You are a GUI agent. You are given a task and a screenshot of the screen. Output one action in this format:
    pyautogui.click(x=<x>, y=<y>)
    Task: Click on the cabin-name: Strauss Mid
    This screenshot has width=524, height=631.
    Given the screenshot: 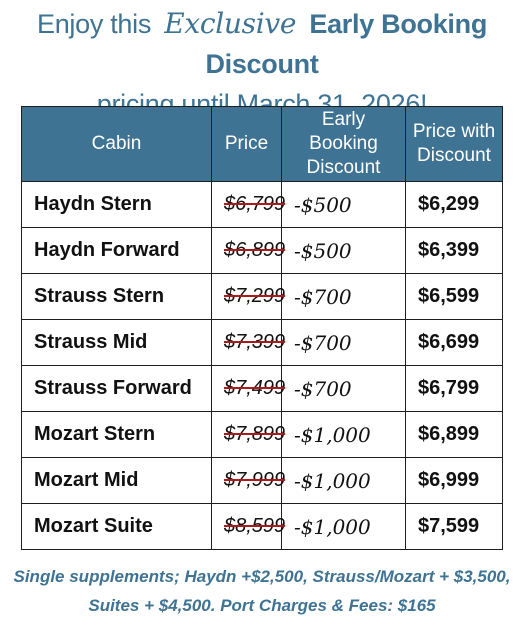 What is the action you would take?
    pyautogui.click(x=116, y=342)
    